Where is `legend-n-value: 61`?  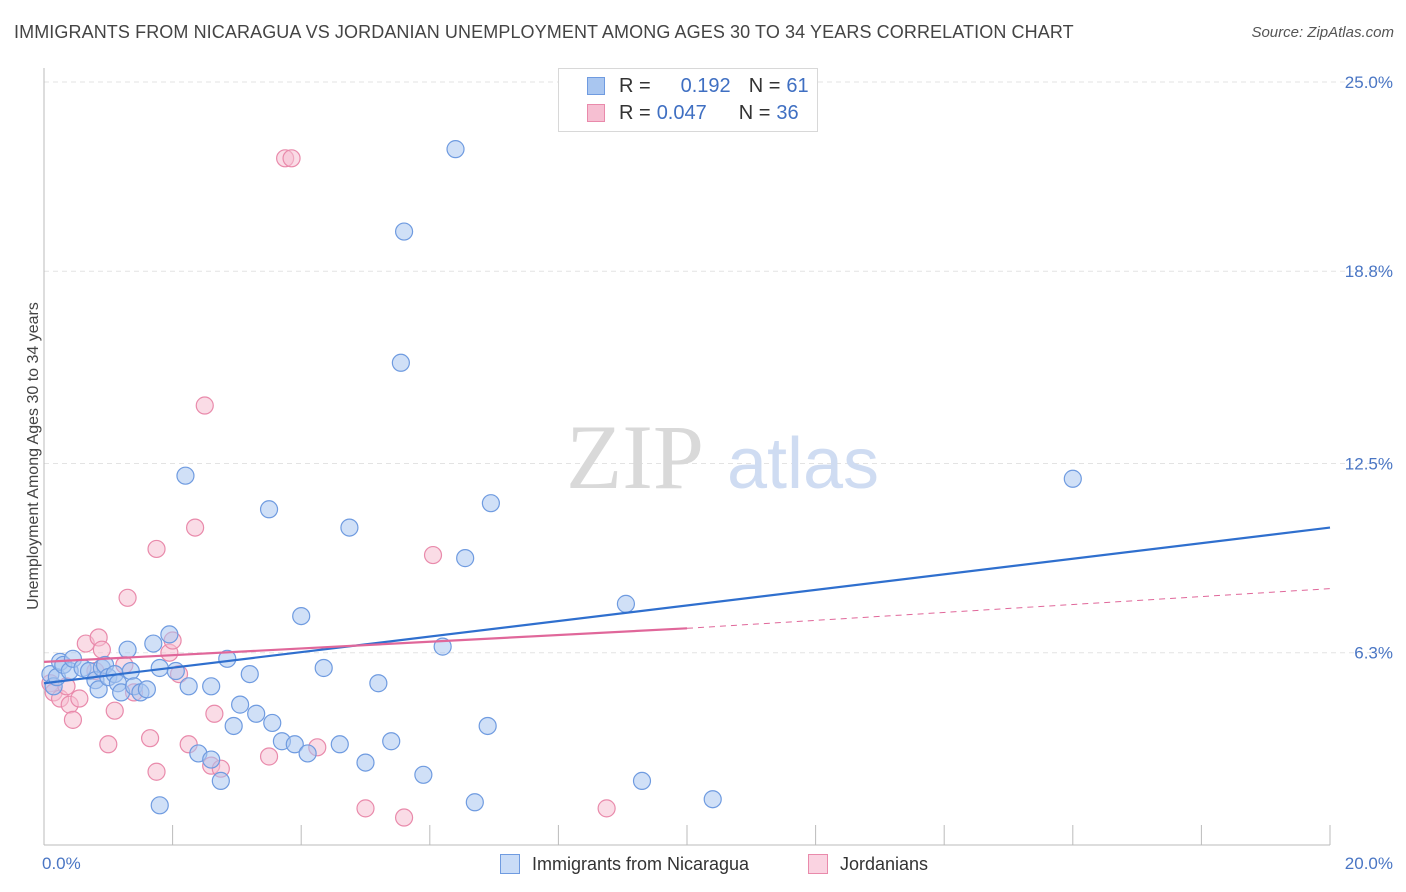
legend-n-value: 61 is located at coordinates (797, 85).